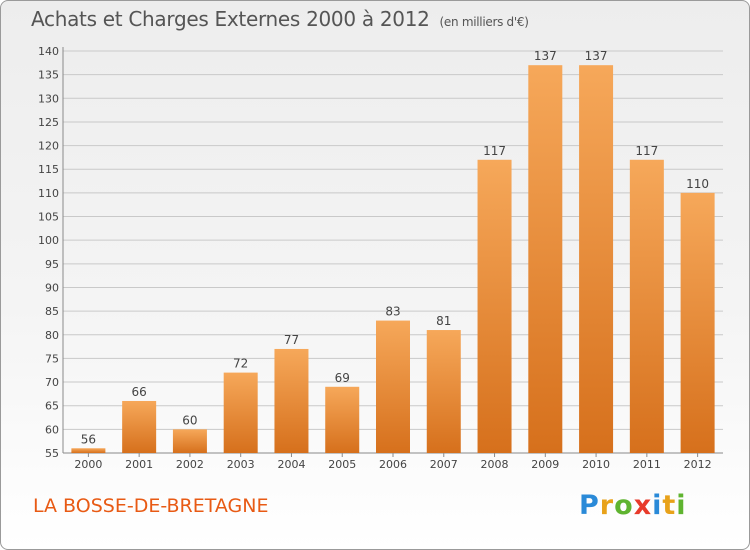  Describe the element at coordinates (139, 392) in the screenshot. I see `data-label: 66` at that location.